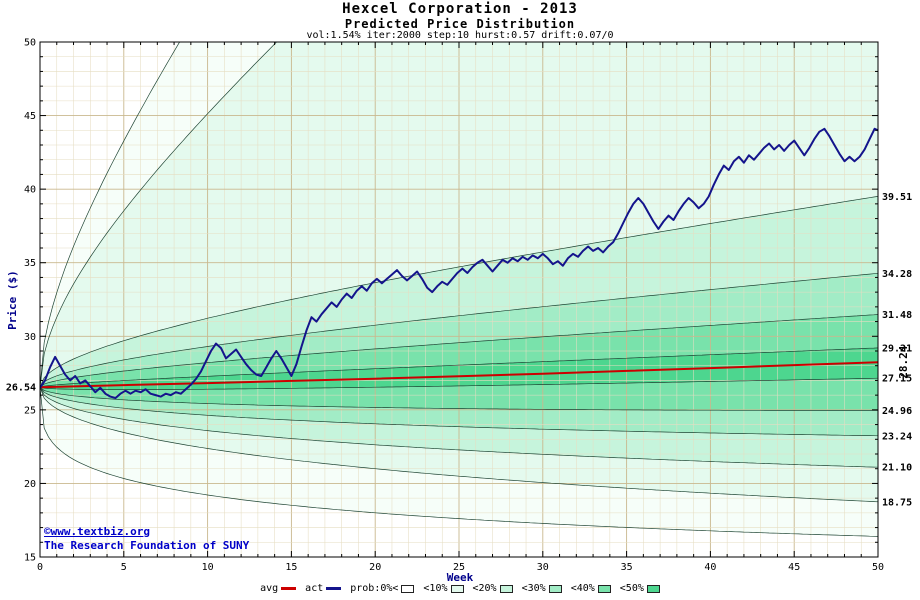 This screenshot has width=920, height=600. What do you see at coordinates (533, 588) in the screenshot?
I see `legend-label: <30%` at bounding box center [533, 588].